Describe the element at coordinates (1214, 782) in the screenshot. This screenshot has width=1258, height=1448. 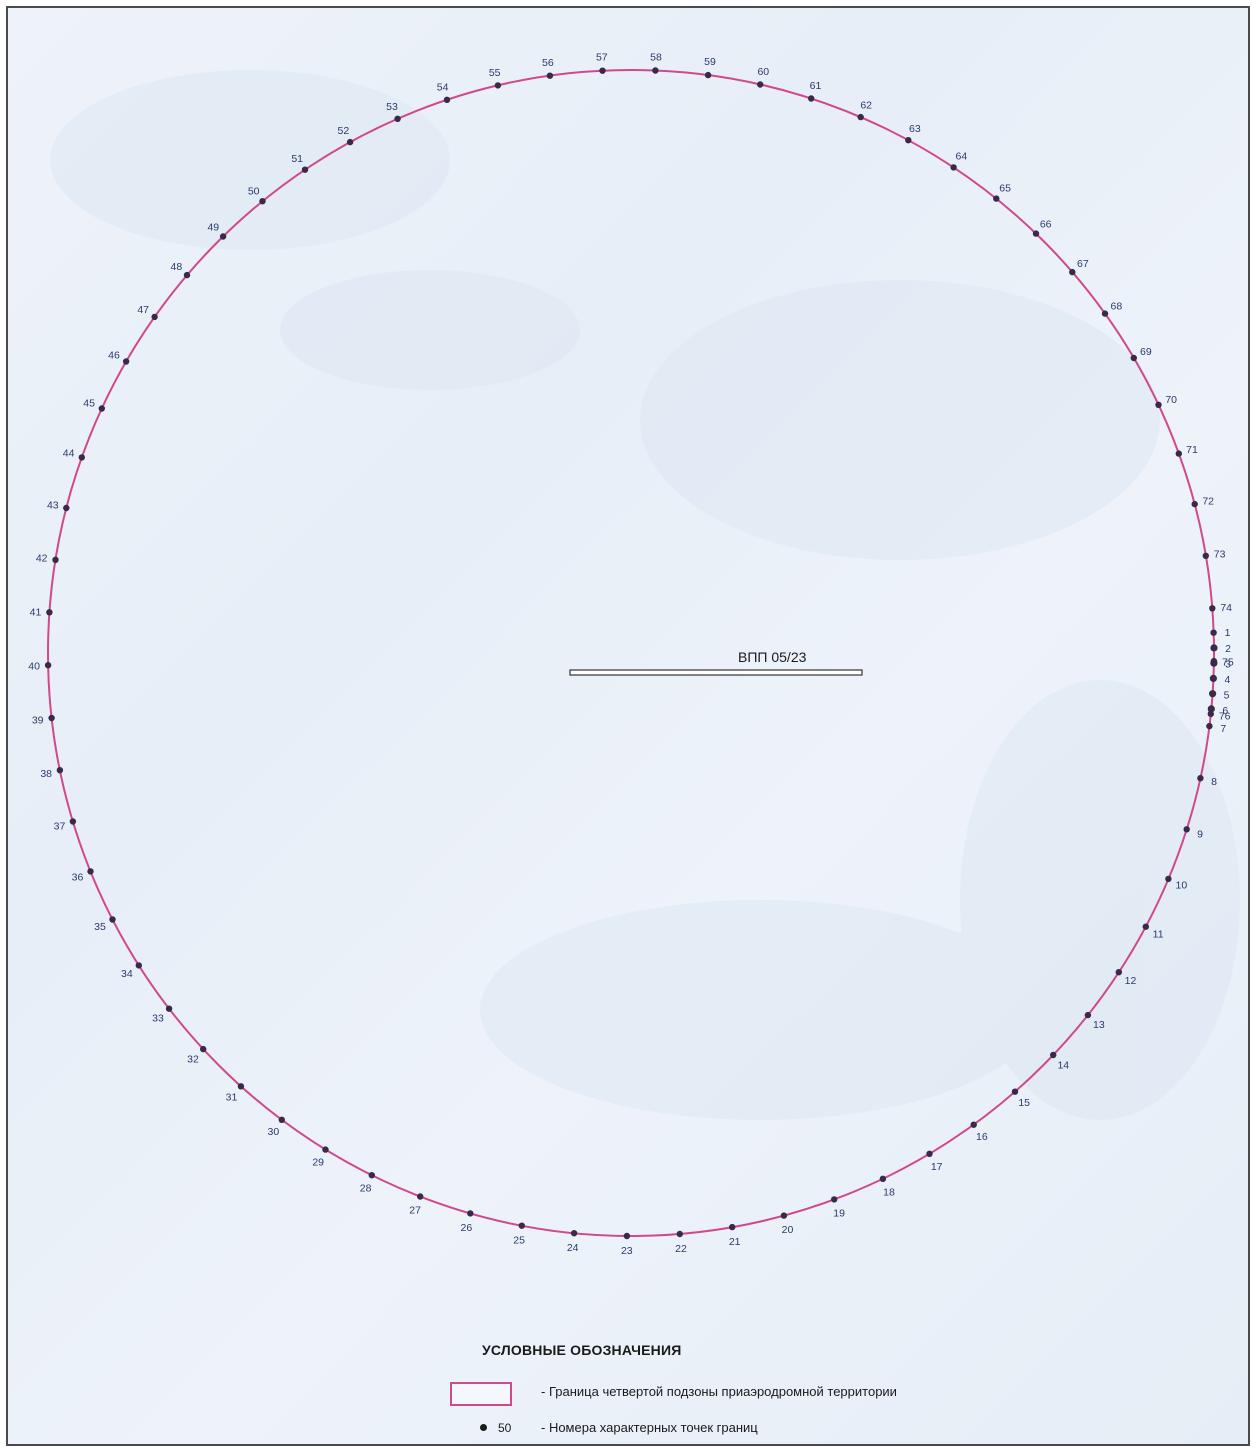
I see `boundary-point-number: 8` at that location.